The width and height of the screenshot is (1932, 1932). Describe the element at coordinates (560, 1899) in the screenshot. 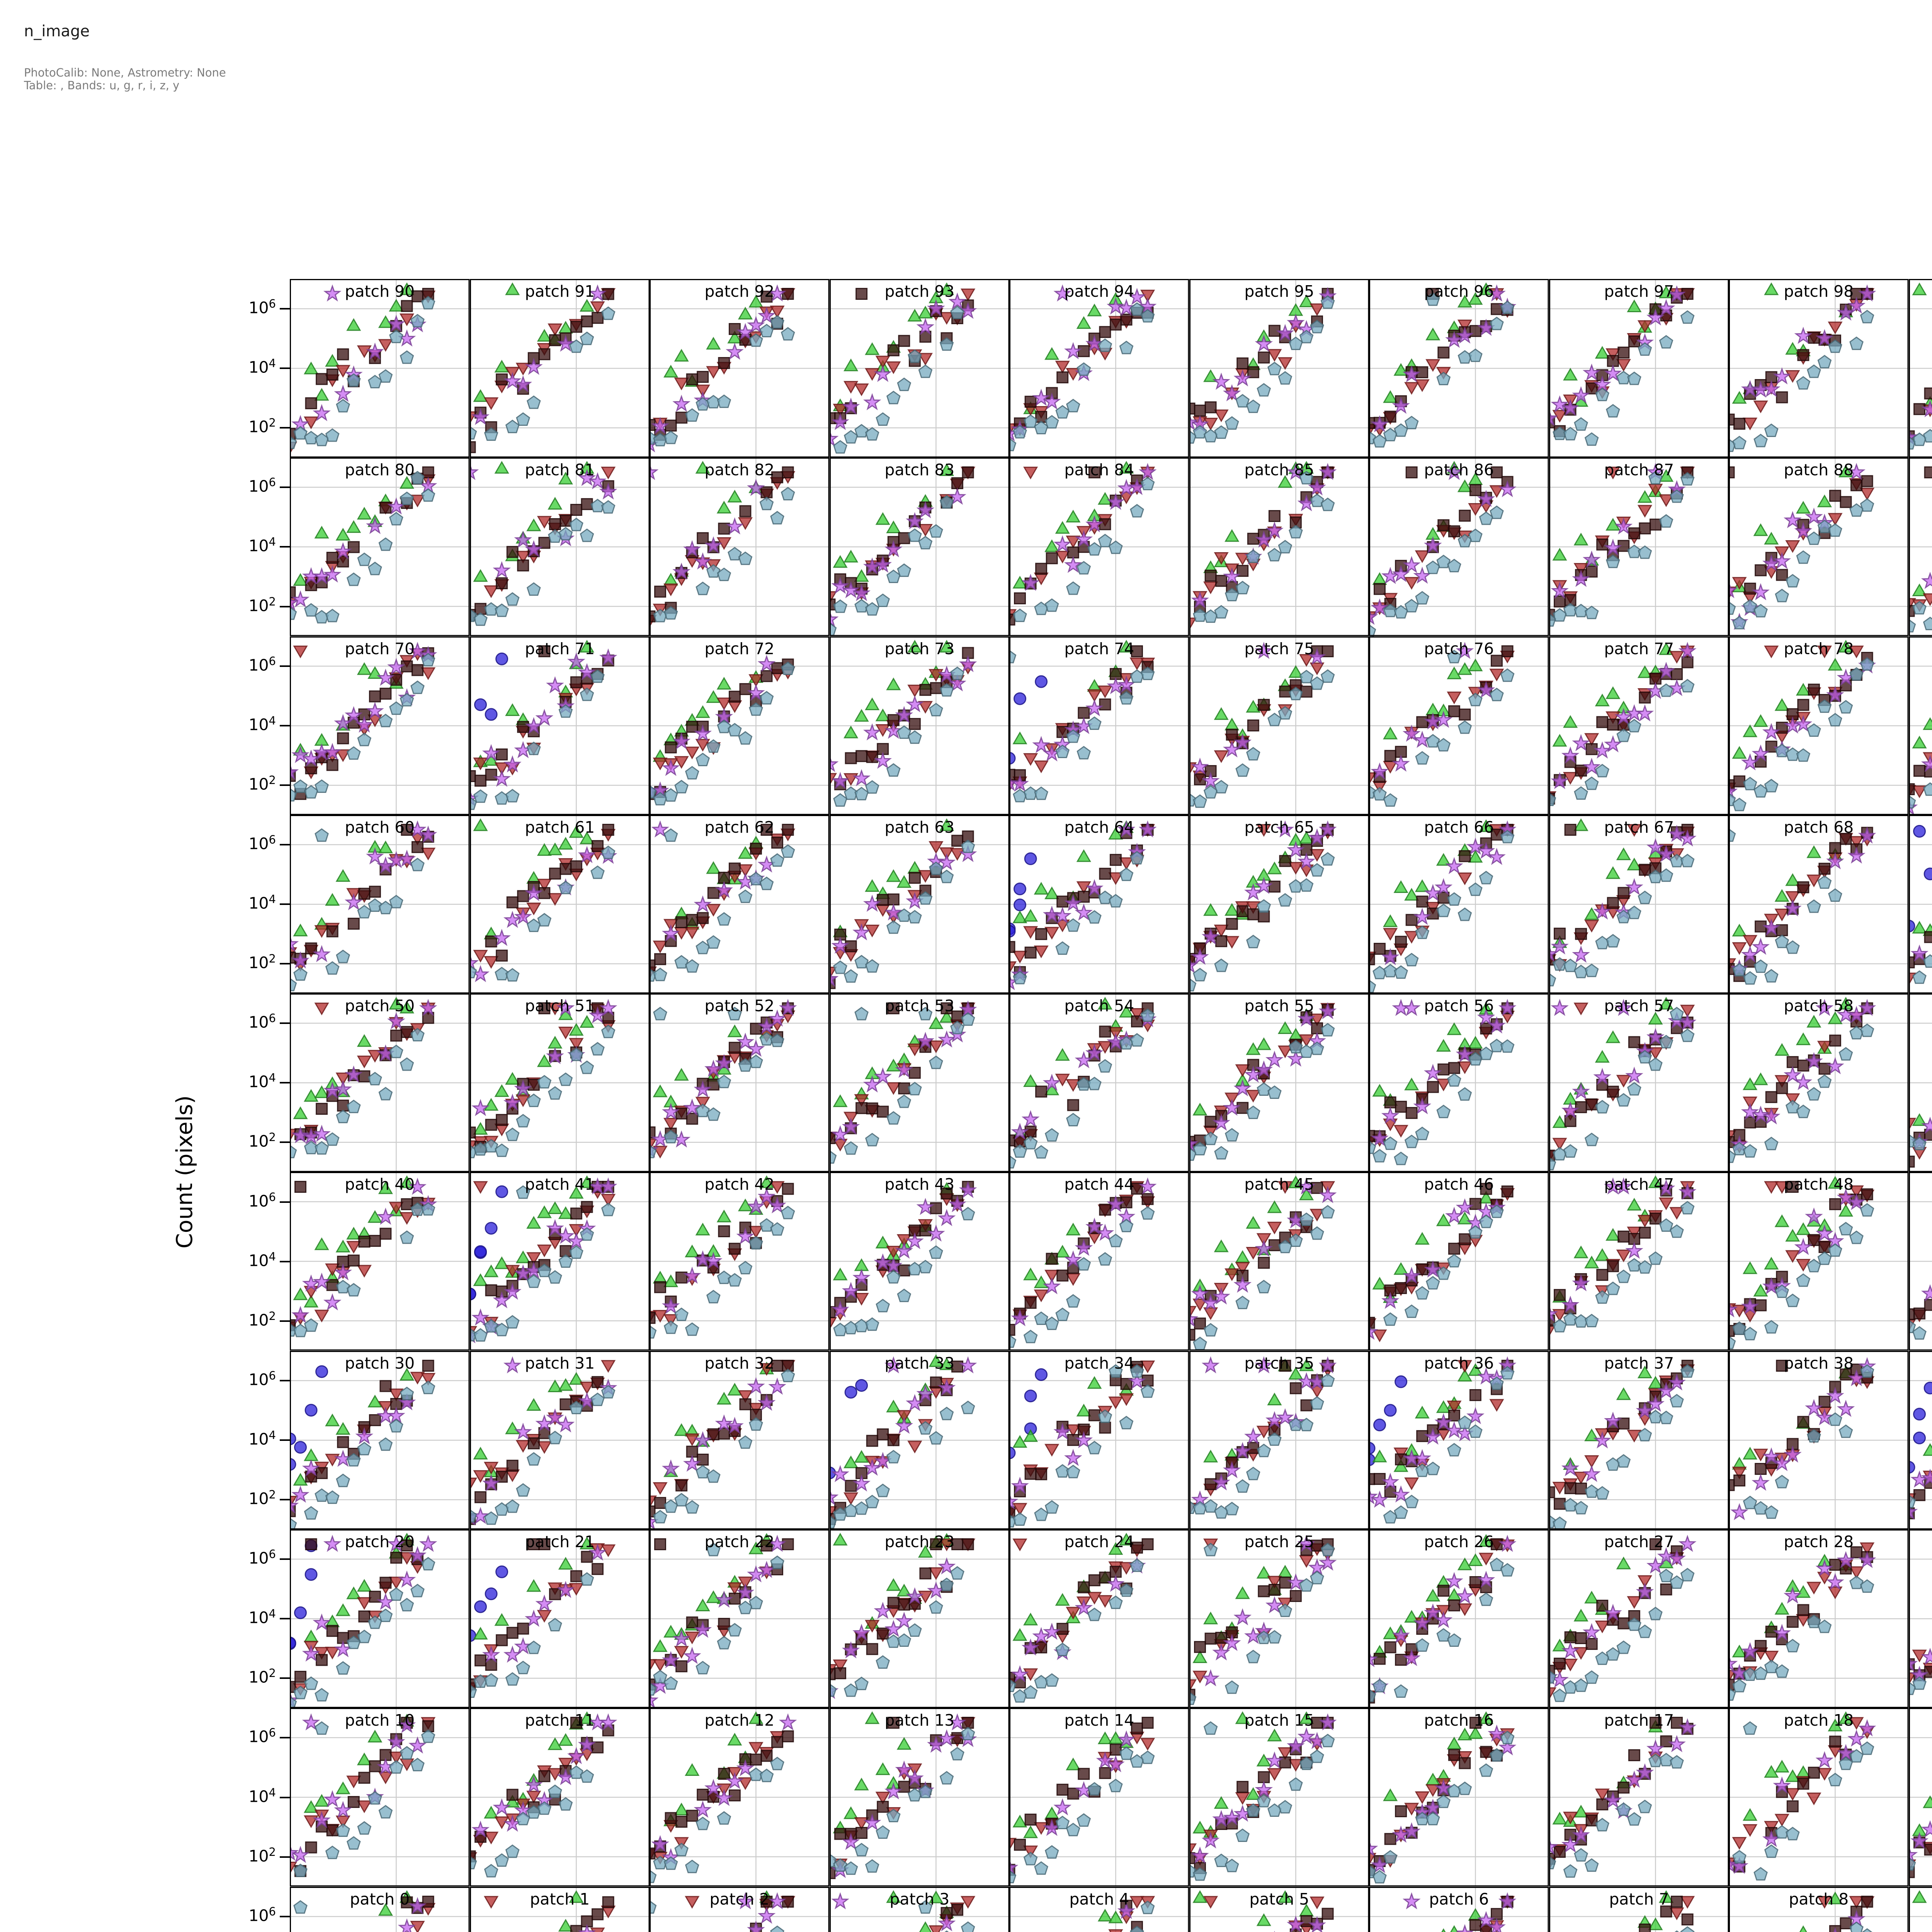

I see `subplot-title: patch 1` at that location.